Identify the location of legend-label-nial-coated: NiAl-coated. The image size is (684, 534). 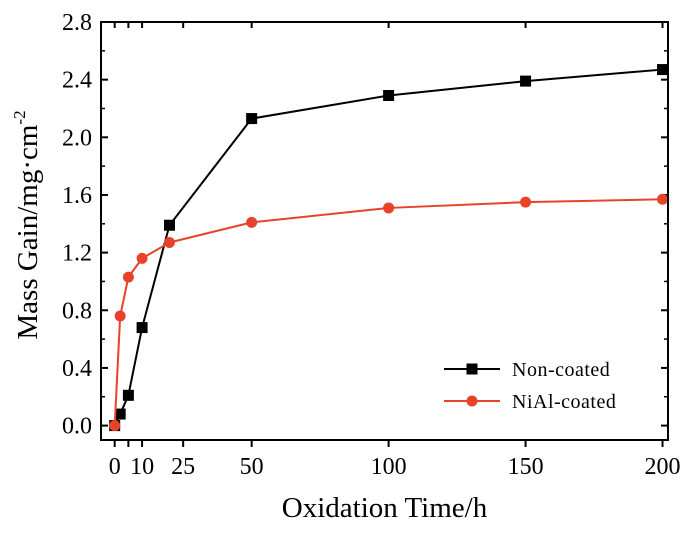
(564, 402).